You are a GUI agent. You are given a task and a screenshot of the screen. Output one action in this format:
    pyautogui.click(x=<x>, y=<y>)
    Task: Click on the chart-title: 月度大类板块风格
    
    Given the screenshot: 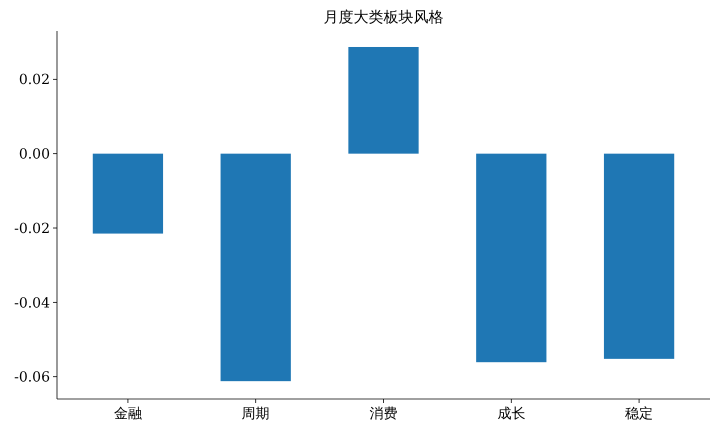 What is the action you would take?
    pyautogui.click(x=384, y=17)
    